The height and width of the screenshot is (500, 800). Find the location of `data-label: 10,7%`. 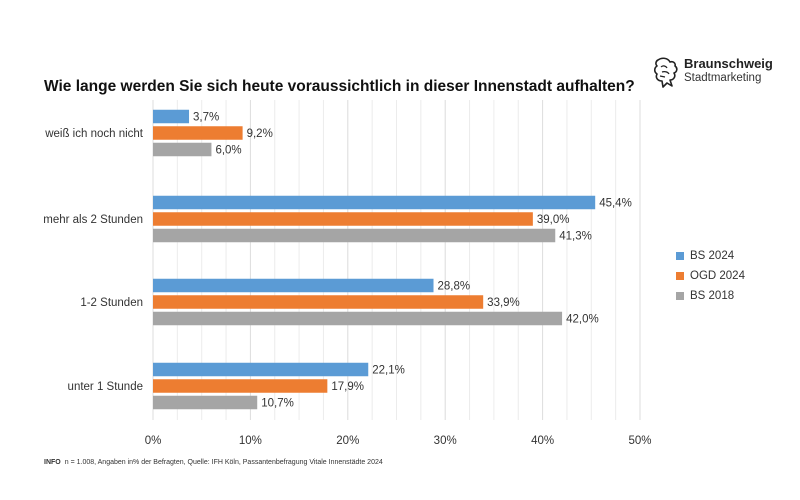

data-label: 10,7% is located at coordinates (277, 404).